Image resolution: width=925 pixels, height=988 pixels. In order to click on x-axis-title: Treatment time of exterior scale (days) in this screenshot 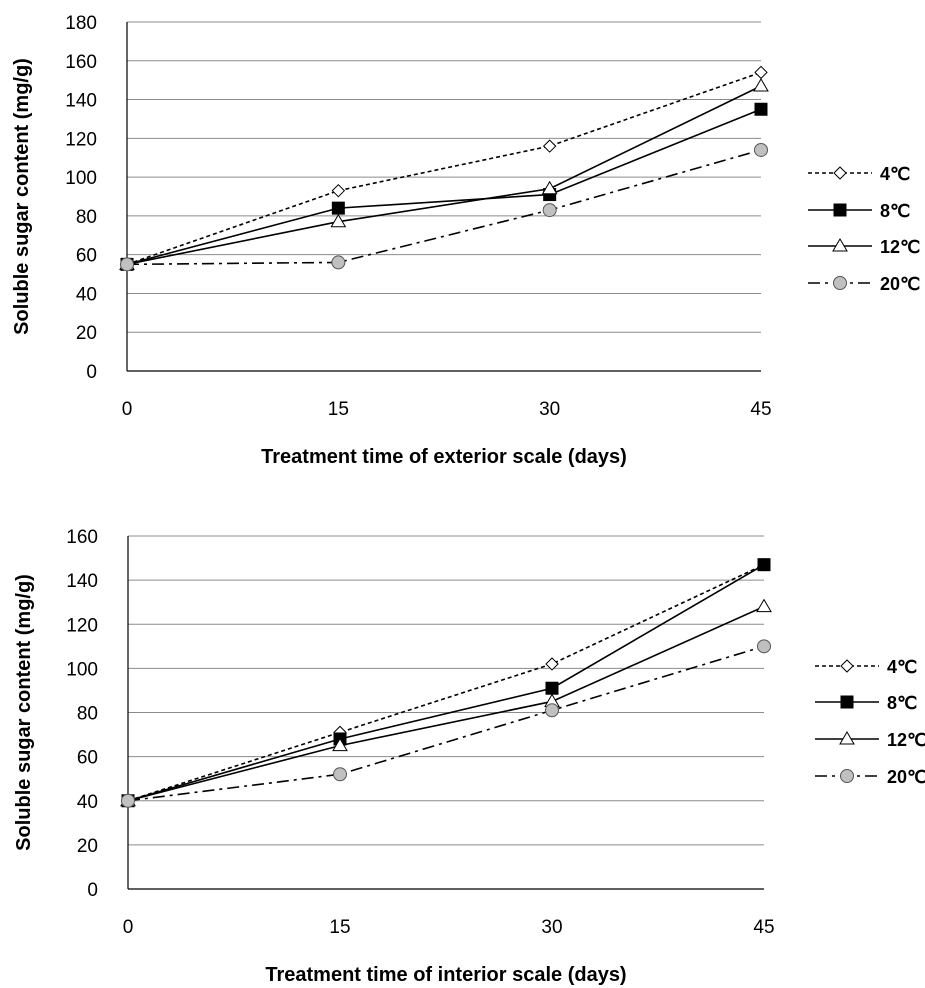, I will do `click(444, 457)`.